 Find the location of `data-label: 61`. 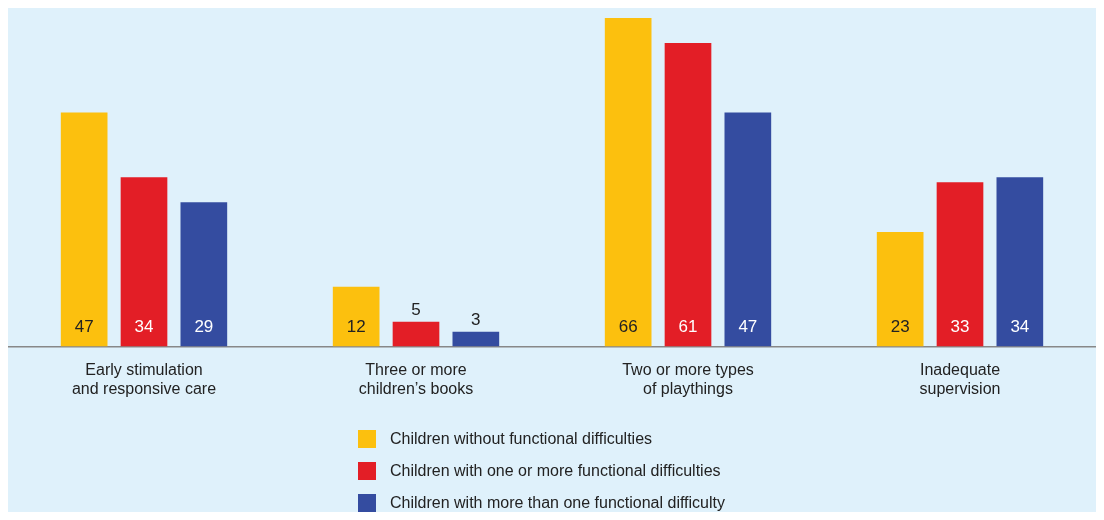

data-label: 61 is located at coordinates (688, 327).